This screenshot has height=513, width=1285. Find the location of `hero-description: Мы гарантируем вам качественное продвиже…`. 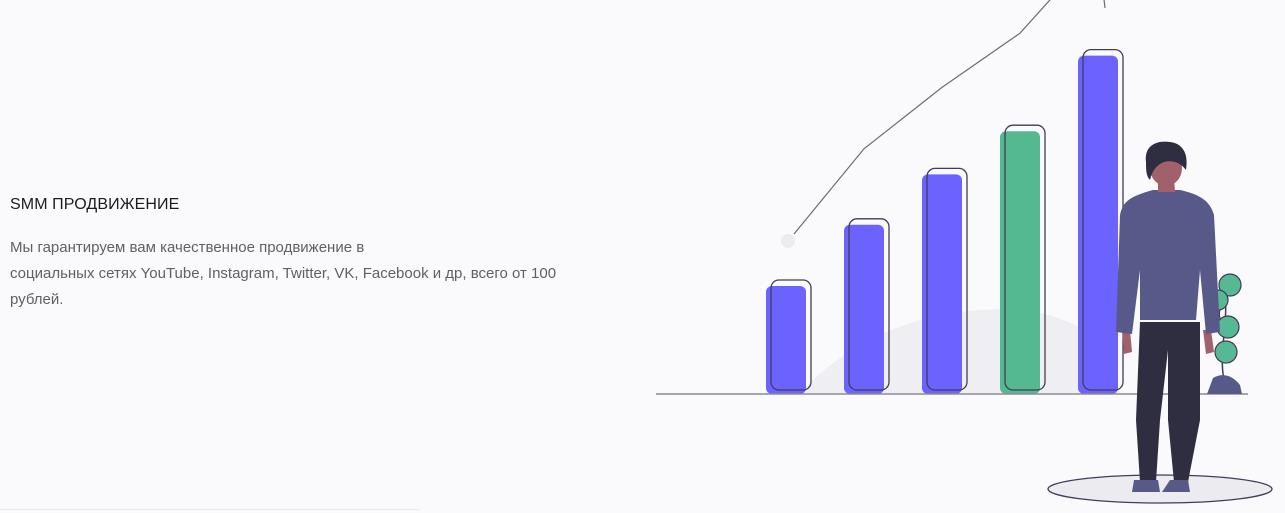

hero-description: Мы гарантируем вам качественное продвиже… is located at coordinates (310, 274).